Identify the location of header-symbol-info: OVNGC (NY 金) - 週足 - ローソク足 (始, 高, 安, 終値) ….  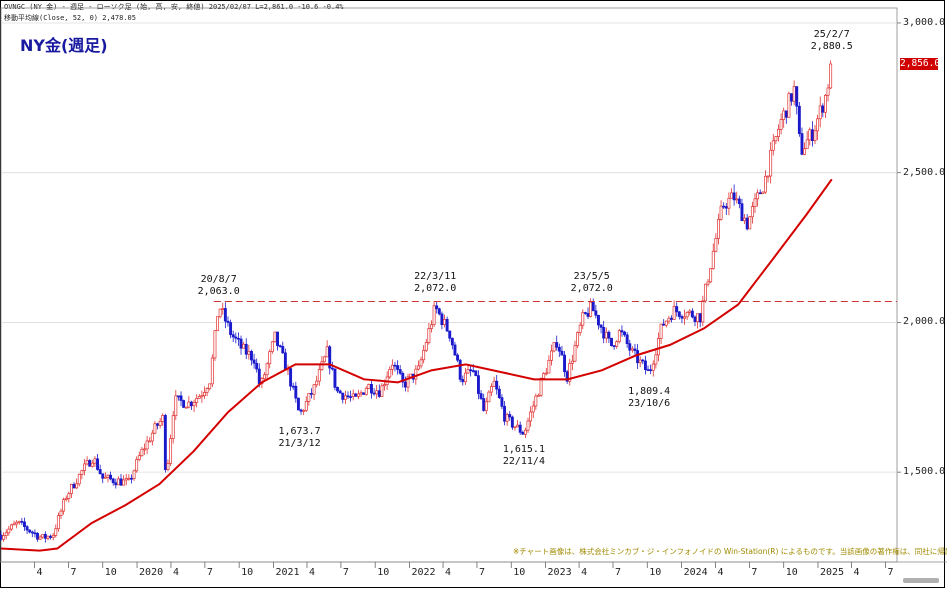
(174, 7).